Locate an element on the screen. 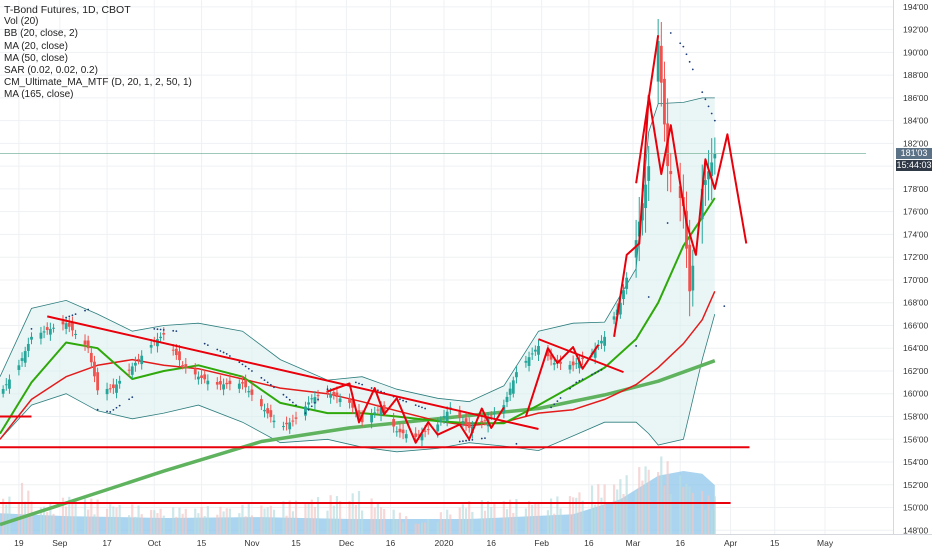 The image size is (932, 555). legend-ma20: MA (20, close) is located at coordinates (36, 46).